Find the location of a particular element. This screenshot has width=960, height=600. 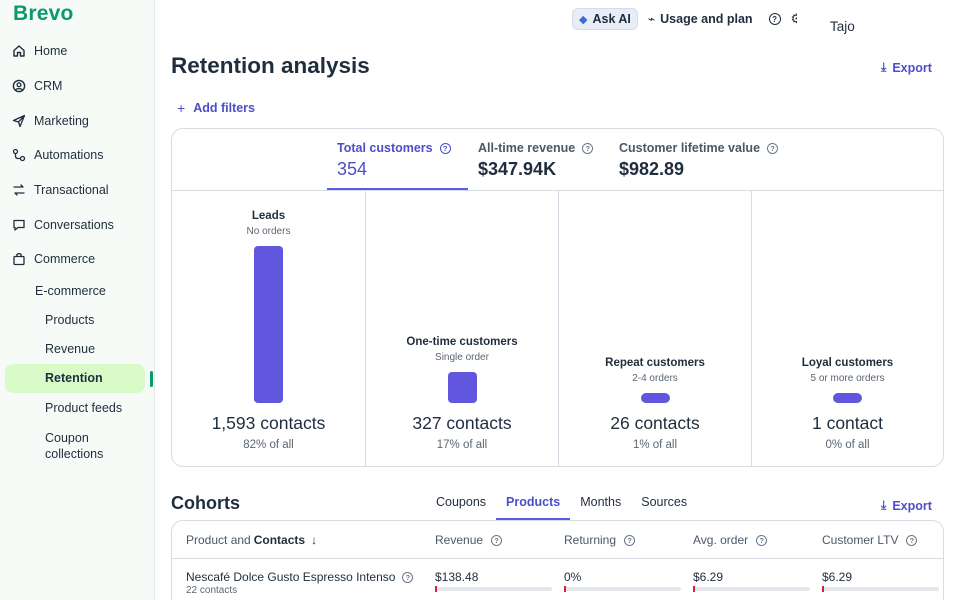

active-nav-marker is located at coordinates (151, 379).